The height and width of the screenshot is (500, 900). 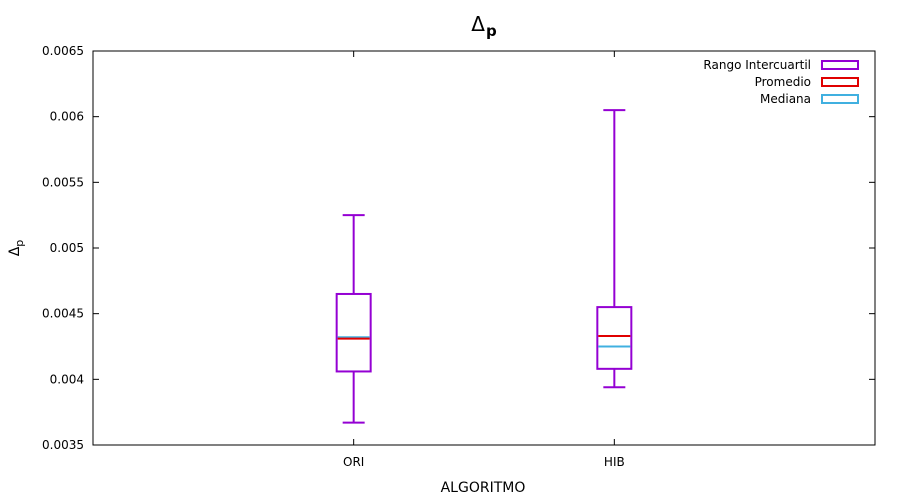 What do you see at coordinates (67, 117) in the screenshot?
I see `y-tick-label: 0.006` at bounding box center [67, 117].